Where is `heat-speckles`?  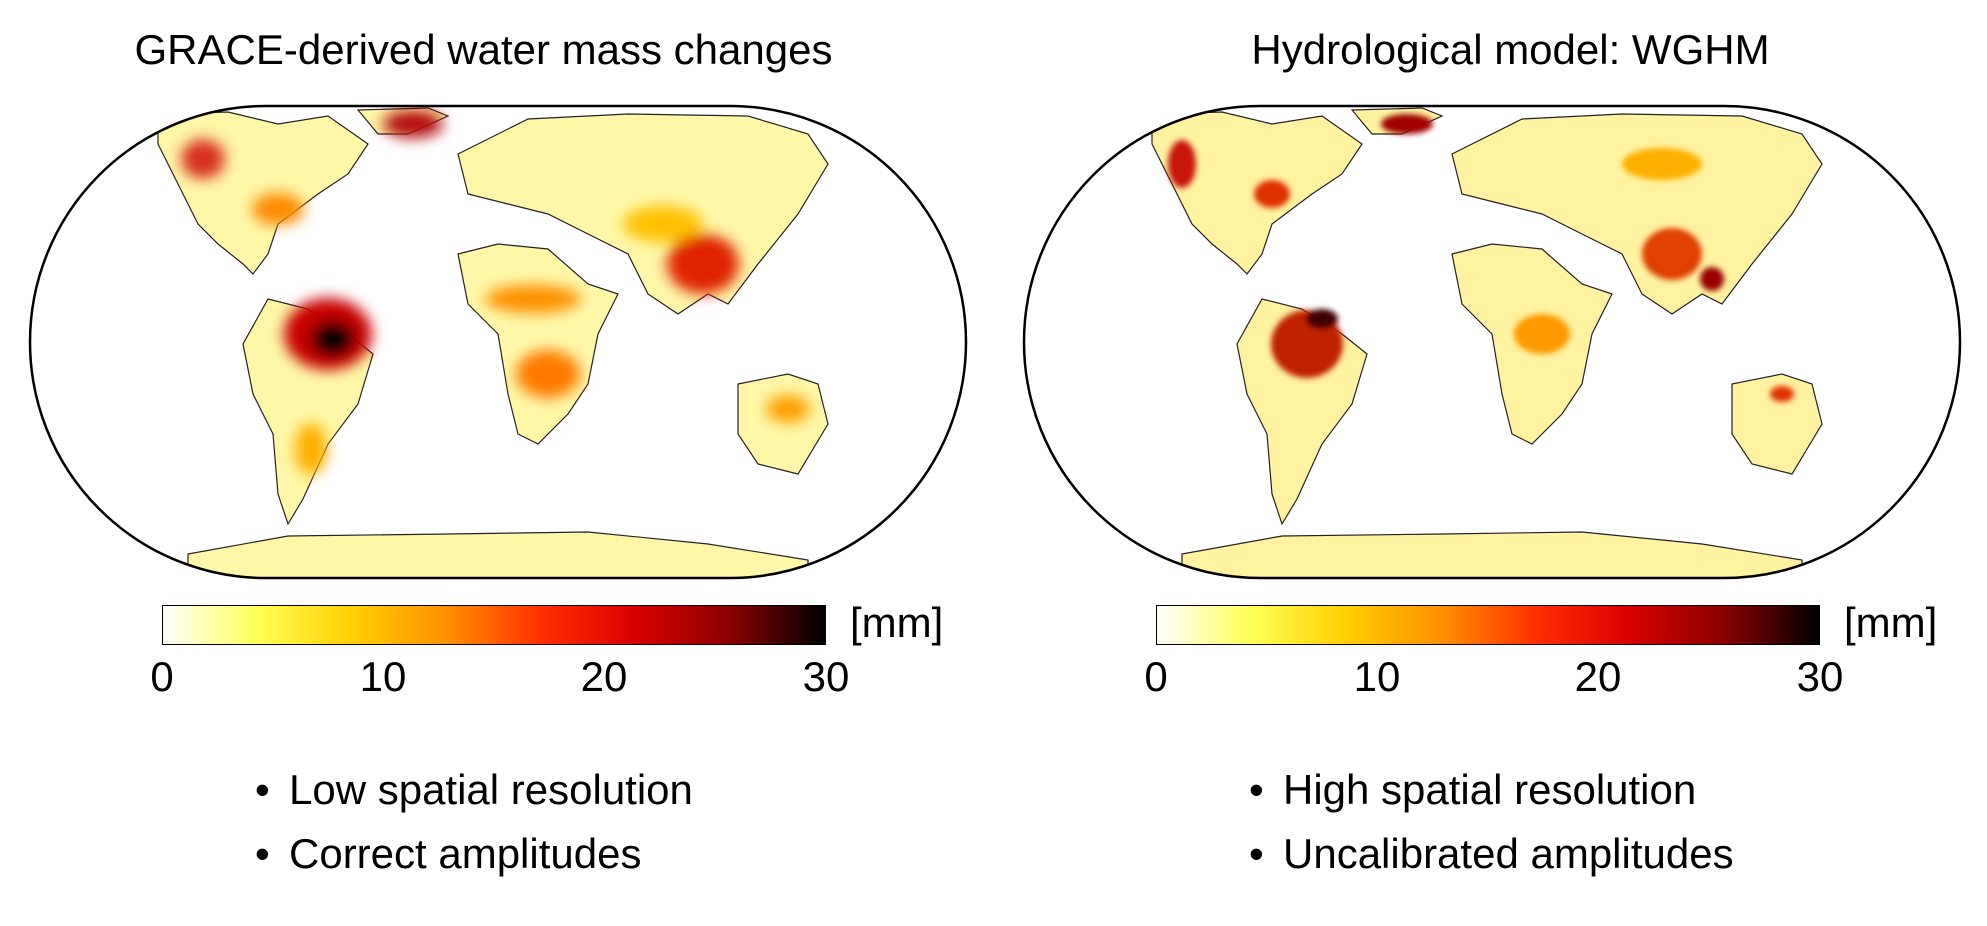 heat-speckles is located at coordinates (1481, 258).